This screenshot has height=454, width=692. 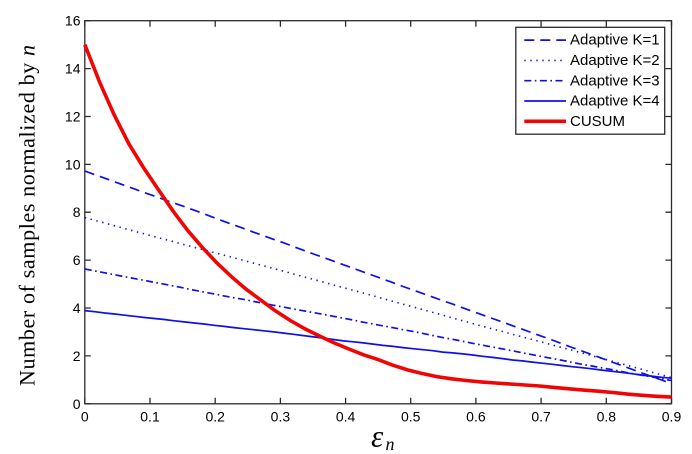 I want to click on svg-text: Adaptive K=4, so click(x=615, y=101).